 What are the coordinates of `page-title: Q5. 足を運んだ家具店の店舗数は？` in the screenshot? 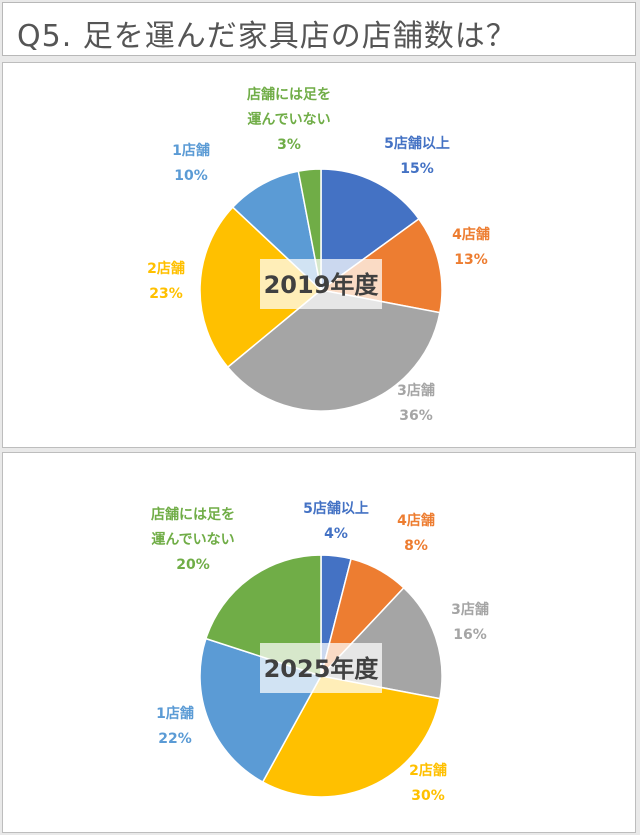 It's located at (267, 36).